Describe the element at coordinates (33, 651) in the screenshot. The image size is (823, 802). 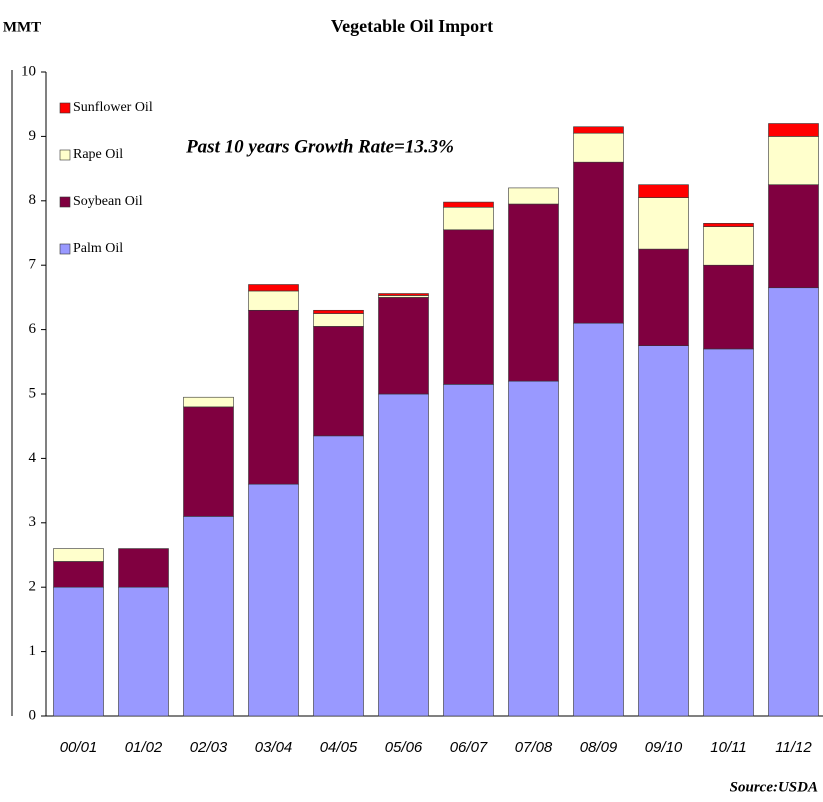
I see `y-tick-label: 1` at that location.